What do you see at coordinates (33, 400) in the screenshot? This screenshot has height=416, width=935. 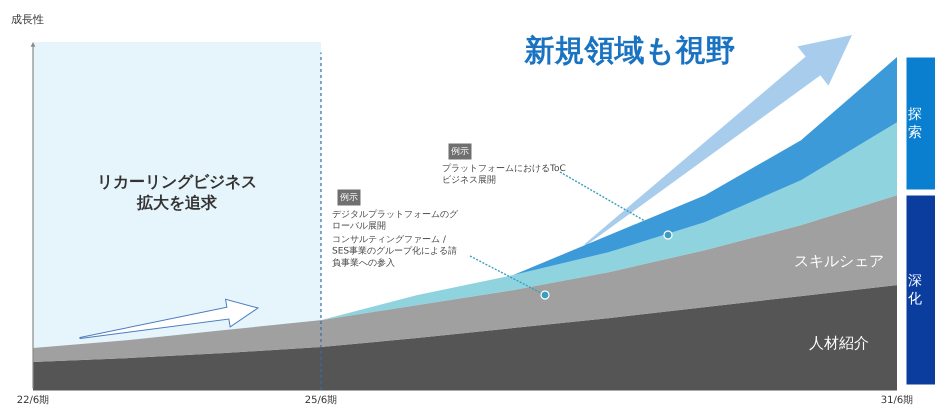 I see `x-tick-label: 22/6期` at bounding box center [33, 400].